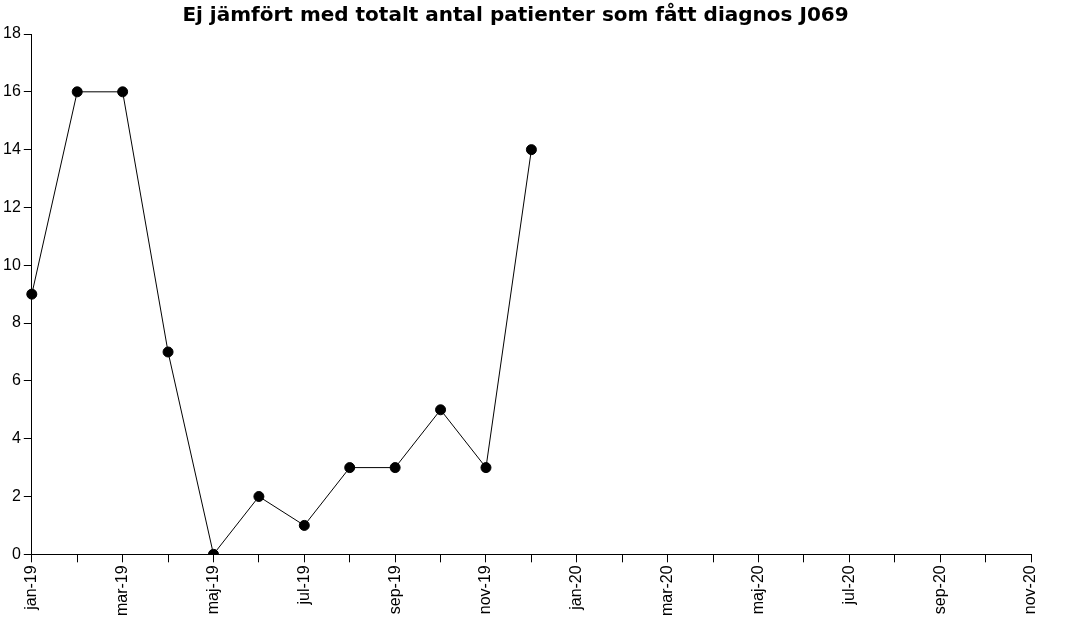 The height and width of the screenshot is (619, 1067). I want to click on y-tick-label: 14, so click(12, 149).